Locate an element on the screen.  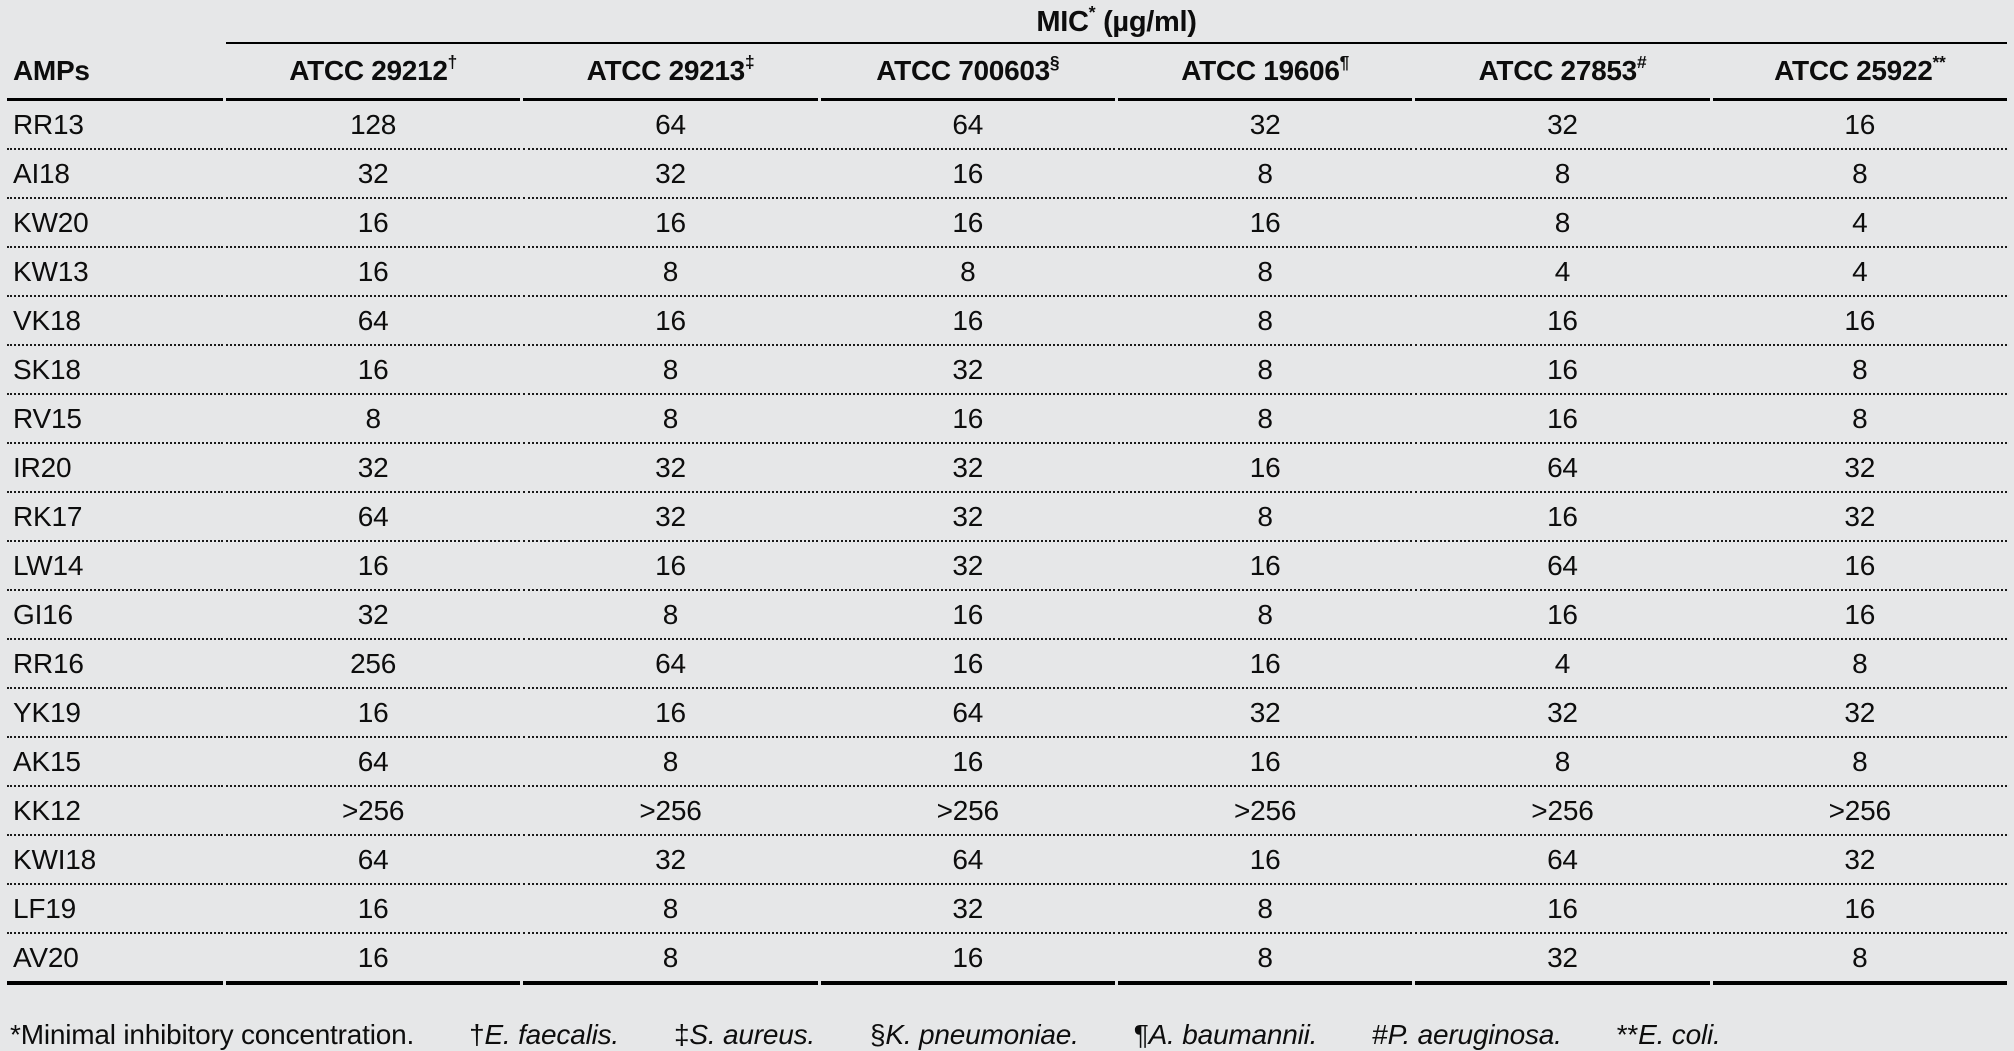
column-header-atcc-25922: ATCC 25922** is located at coordinates (1859, 72).